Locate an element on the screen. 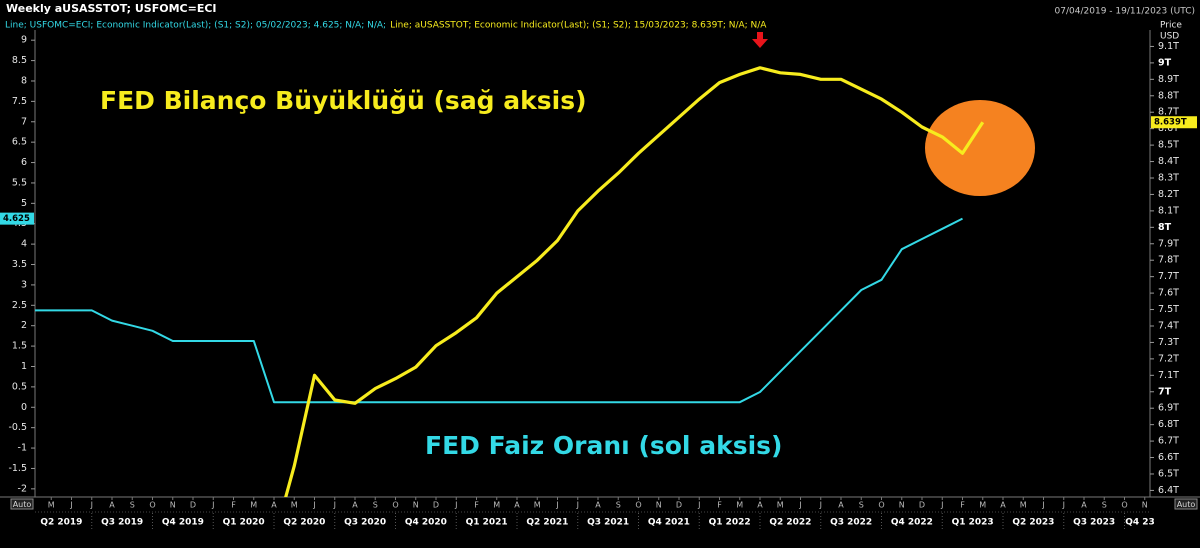 The width and height of the screenshot is (1200, 548). y2-tick-label: 7.5T is located at coordinates (1168, 309).